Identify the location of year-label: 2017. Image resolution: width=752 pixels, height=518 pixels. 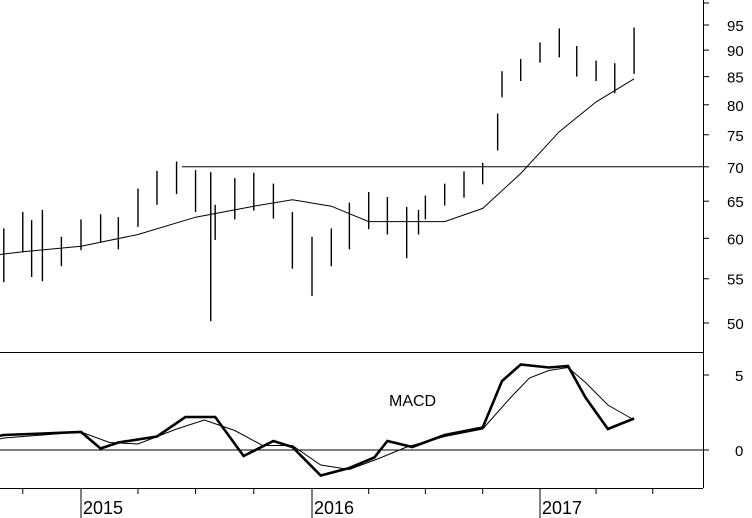
(562, 508).